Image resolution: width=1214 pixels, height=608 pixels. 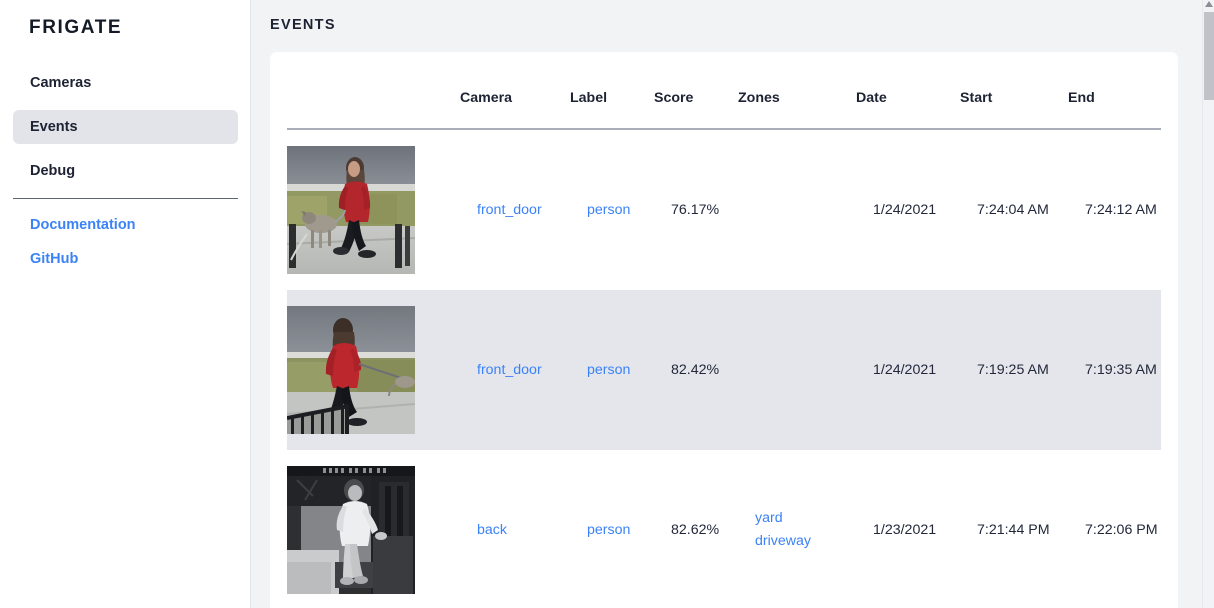 What do you see at coordinates (1121, 370) in the screenshot?
I see `cell-end: 7:19:35 AM` at bounding box center [1121, 370].